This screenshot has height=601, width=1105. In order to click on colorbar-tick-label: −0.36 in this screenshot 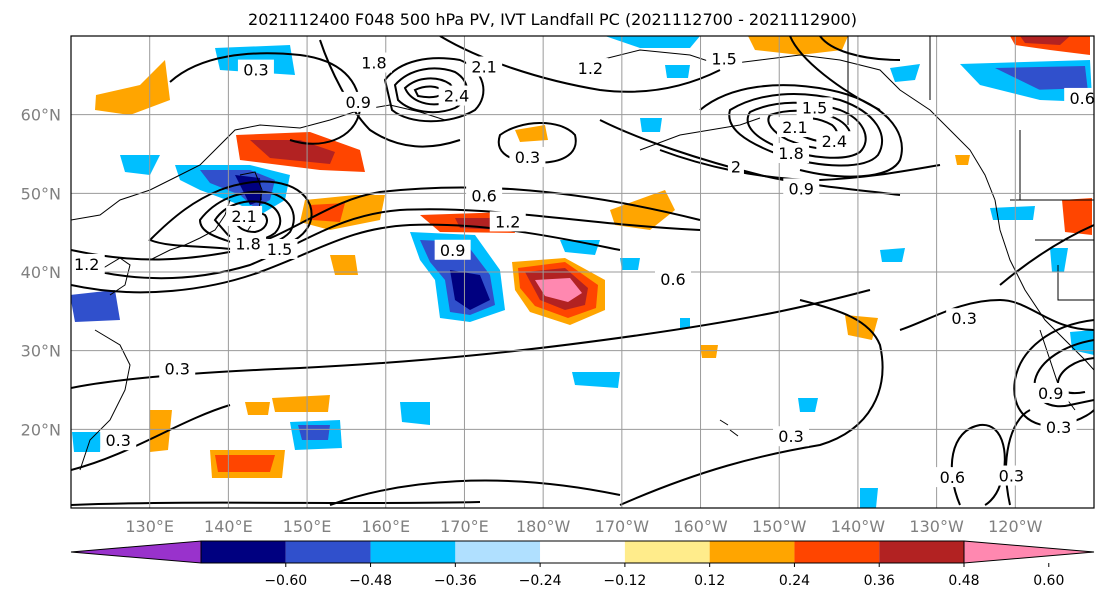, I will do `click(455, 581)`.